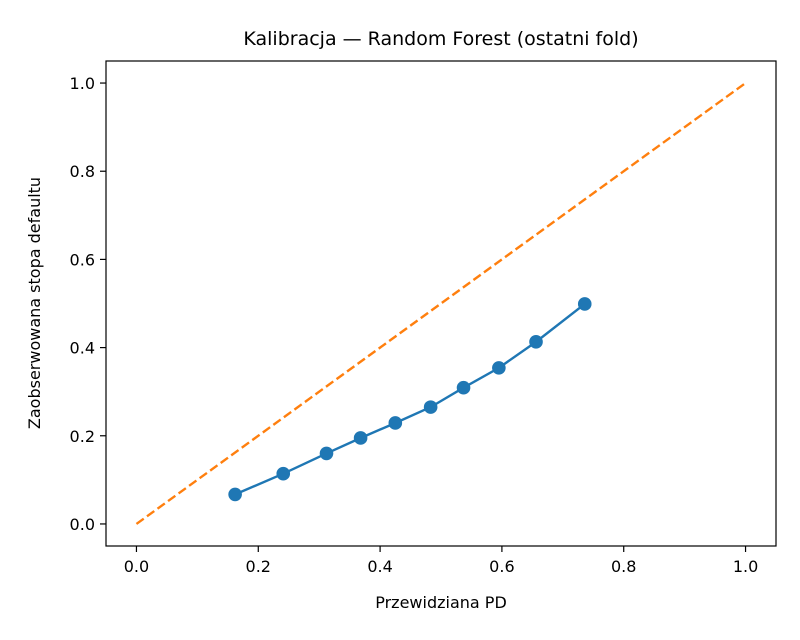 The image size is (800, 640). What do you see at coordinates (258, 566) in the screenshot?
I see `x-tick-label: 0.2` at bounding box center [258, 566].